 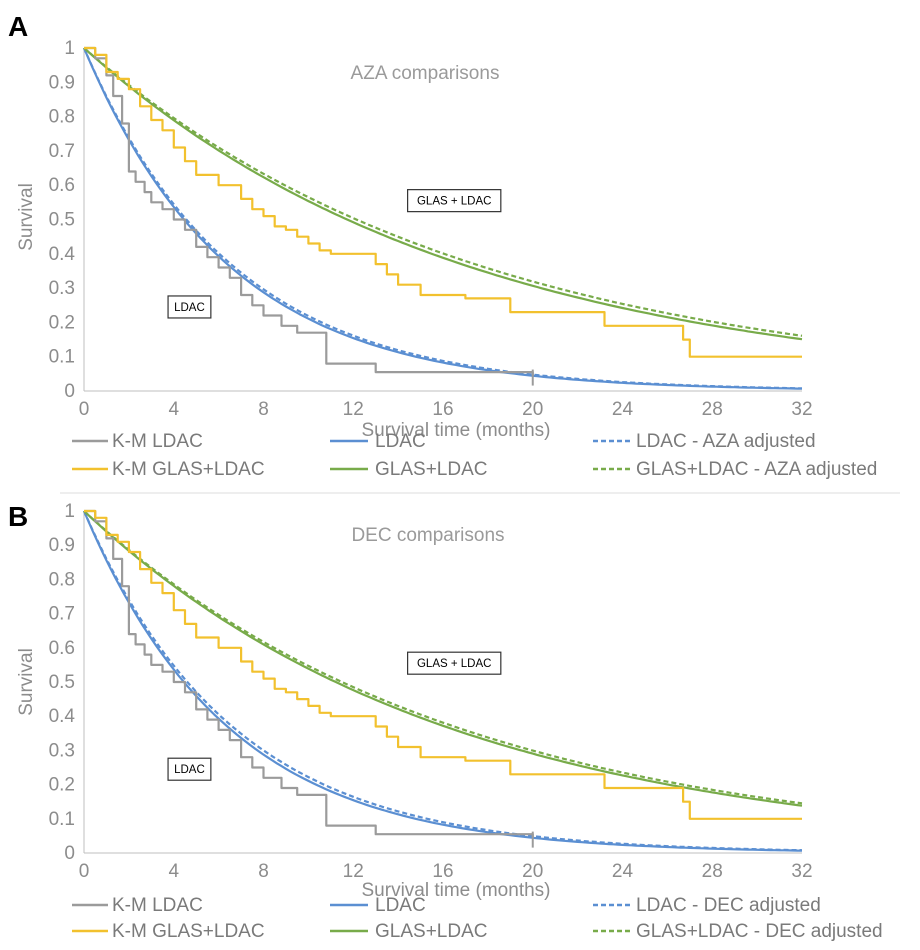 What do you see at coordinates (756, 469) in the screenshot?
I see `legend-label: GLAS+LDAC - AZA adjusted` at bounding box center [756, 469].